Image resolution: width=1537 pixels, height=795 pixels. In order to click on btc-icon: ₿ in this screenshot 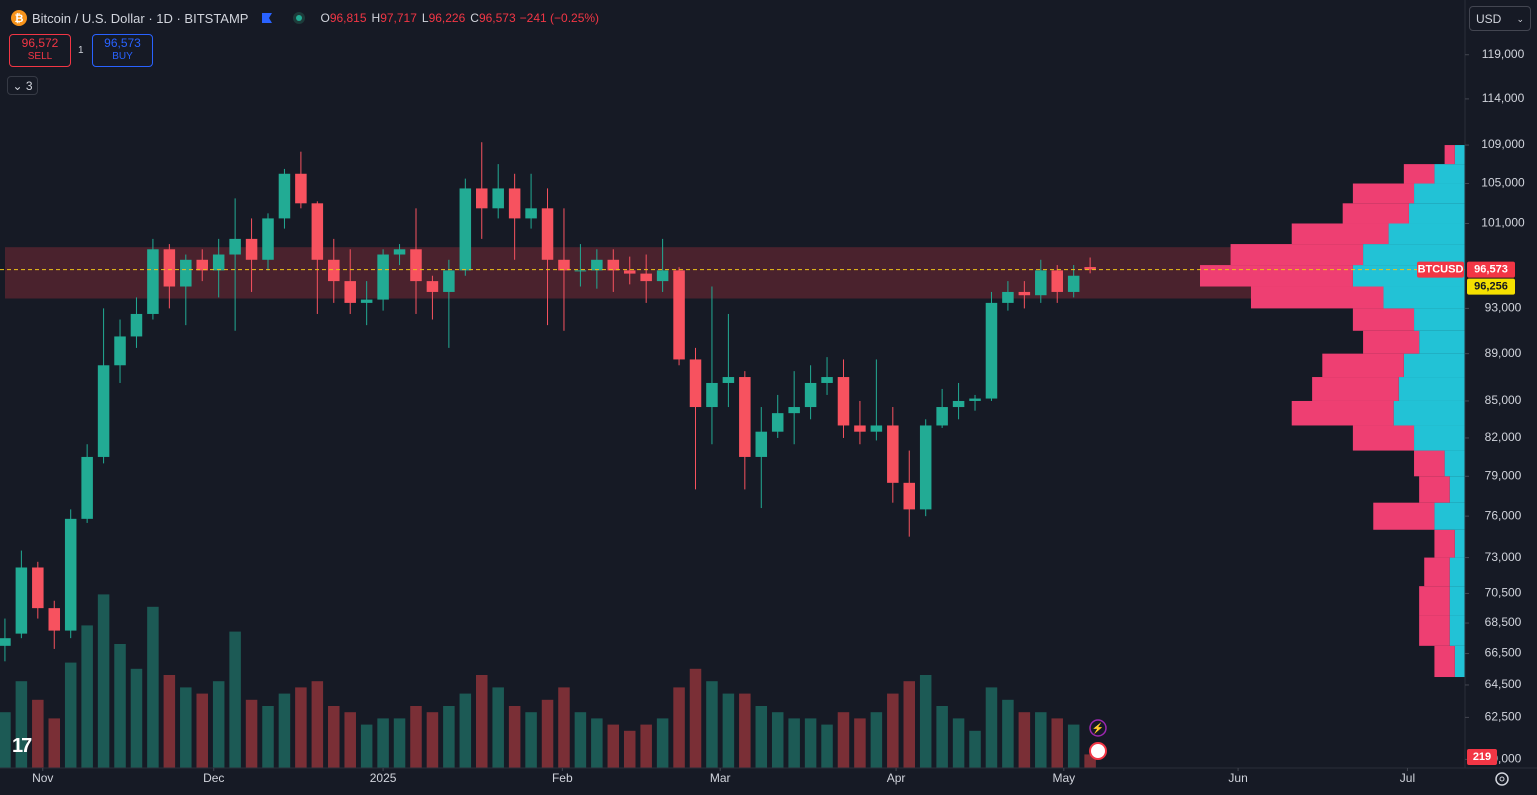, I will do `click(19, 18)`.